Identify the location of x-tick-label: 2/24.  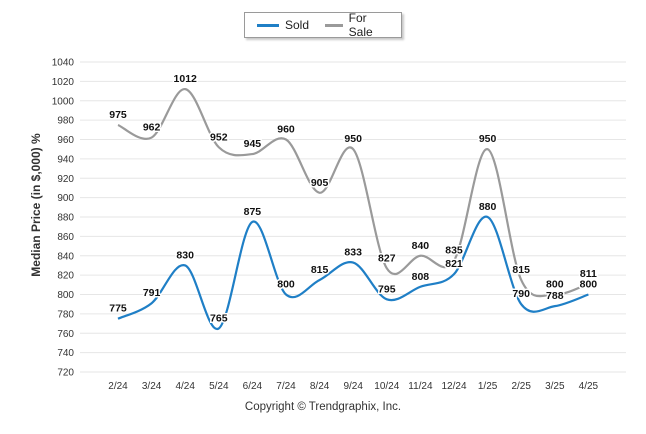
(118, 386).